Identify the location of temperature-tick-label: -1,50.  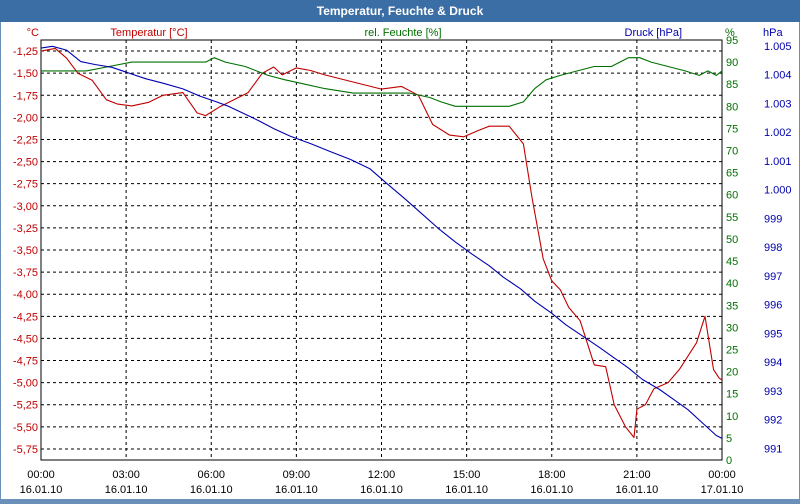
(25, 74).